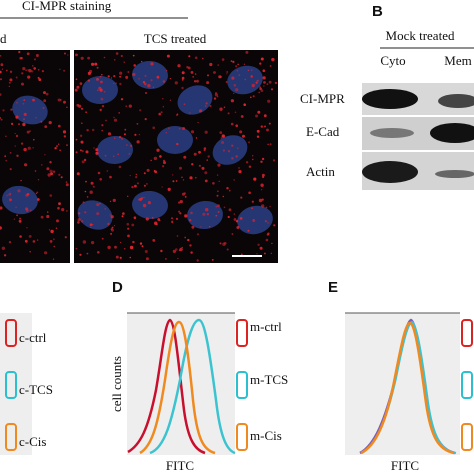 This screenshot has width=474, height=474. I want to click on panel-letter: E, so click(333, 287).